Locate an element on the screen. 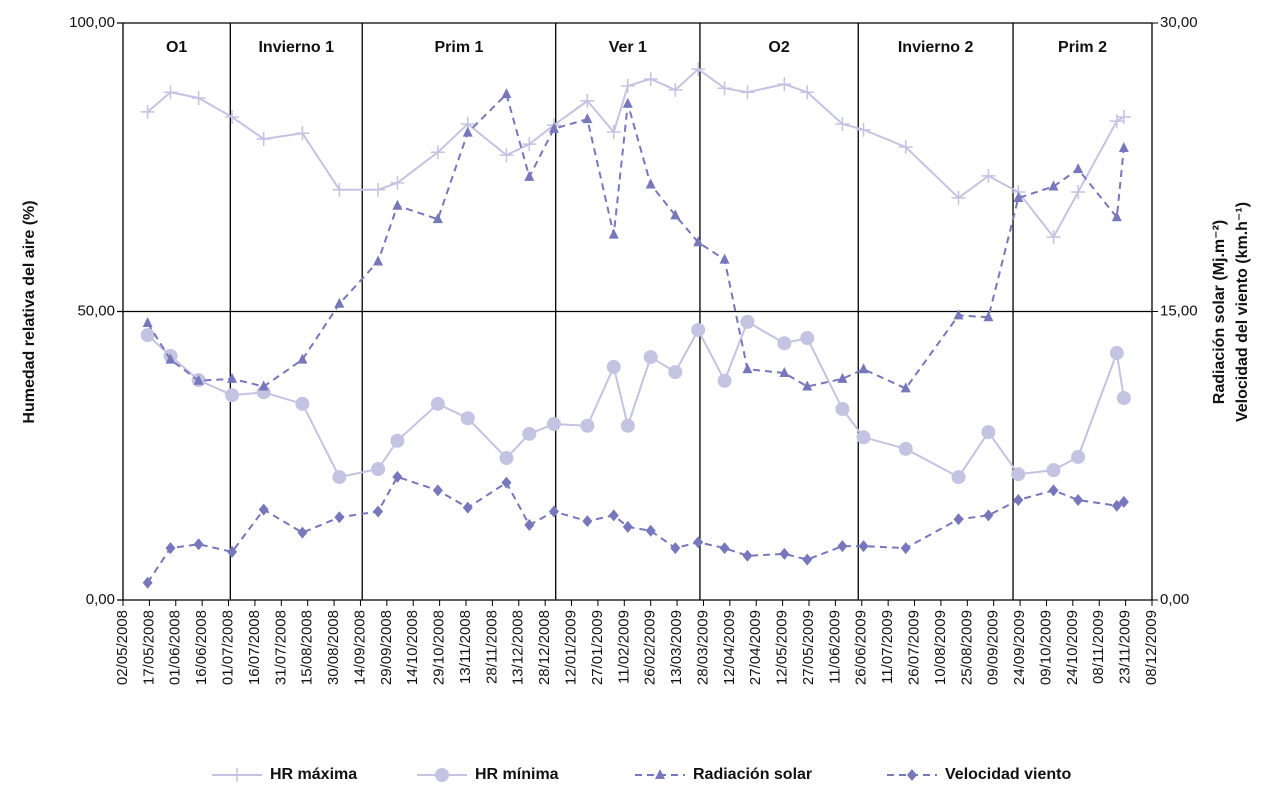 This screenshot has height=797, width=1278. season-label: Invierno 2 is located at coordinates (936, 47).